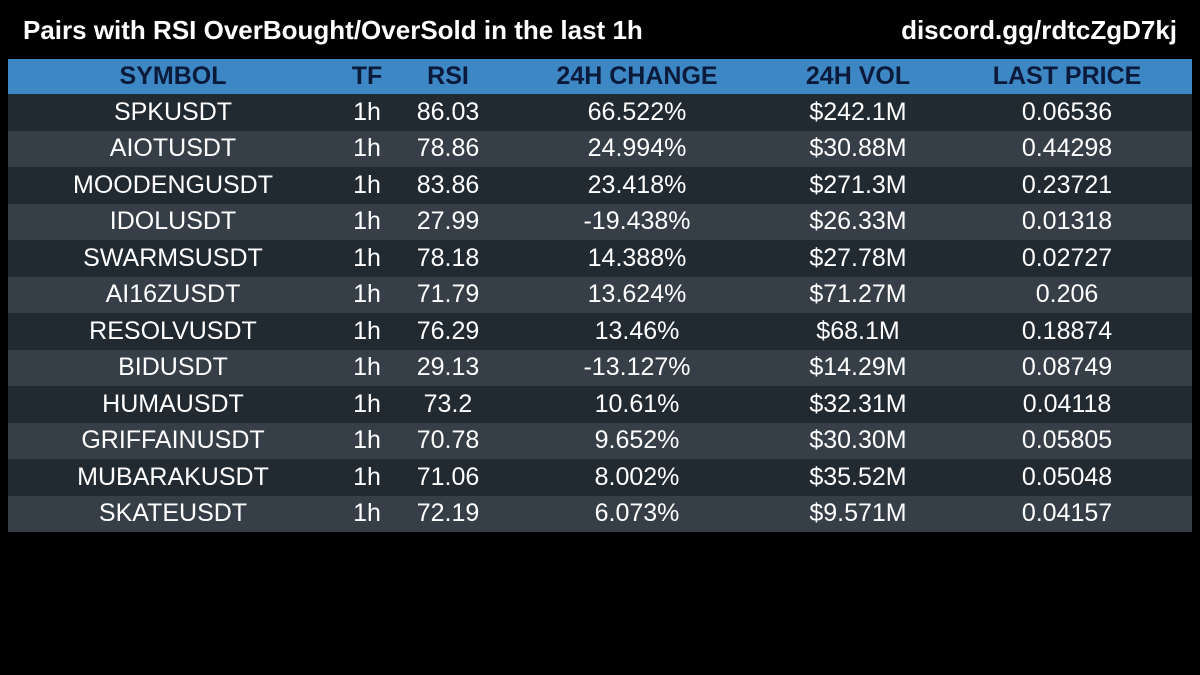  I want to click on table-row: SPKUSDT 1h 86.03 66.522% $242.1M 0.06536, so click(600, 112).